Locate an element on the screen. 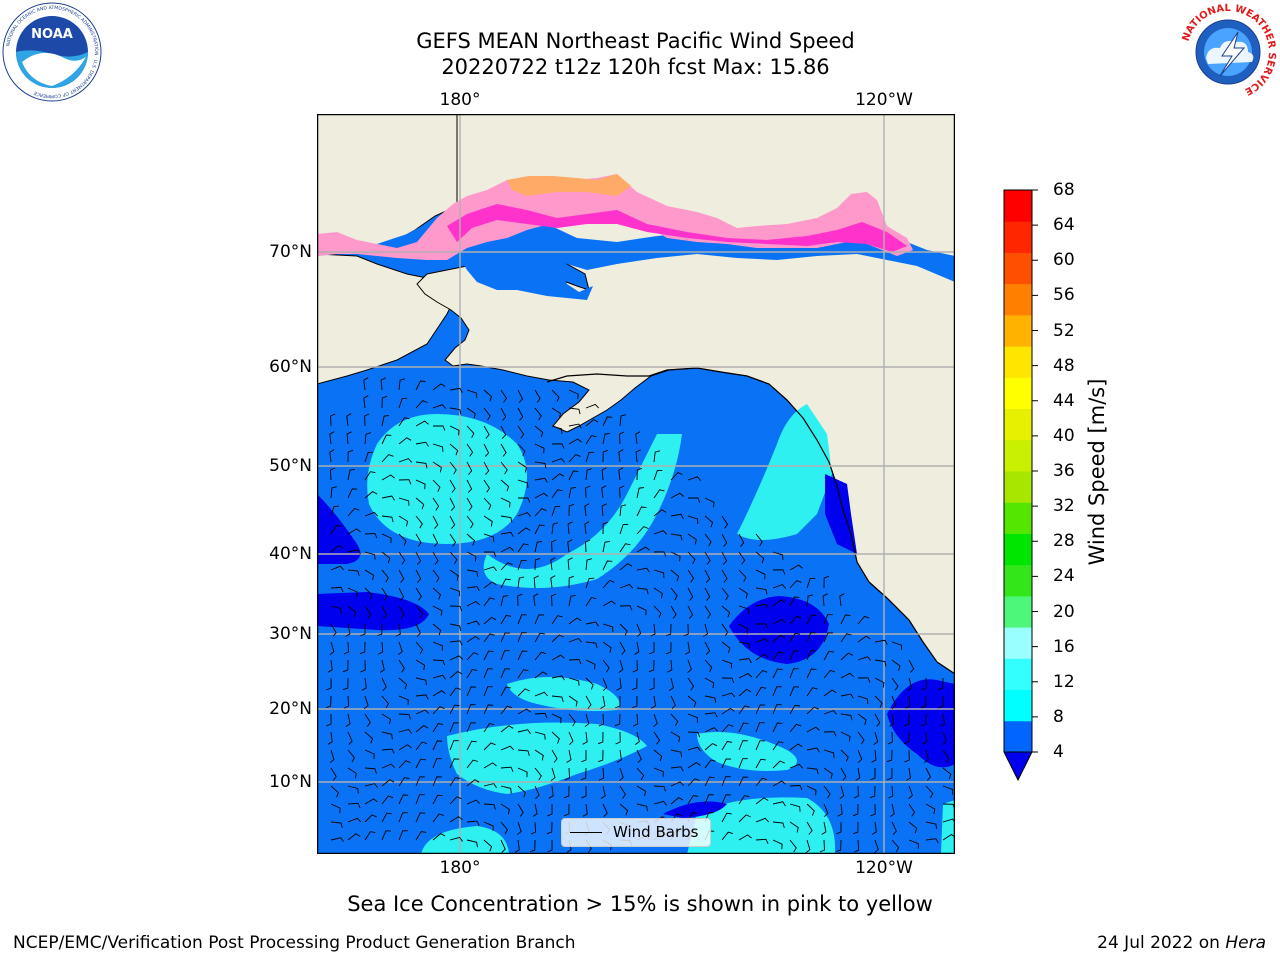 The width and height of the screenshot is (1280, 960). lon-tick-bottom-120w: 120°W is located at coordinates (884, 868).